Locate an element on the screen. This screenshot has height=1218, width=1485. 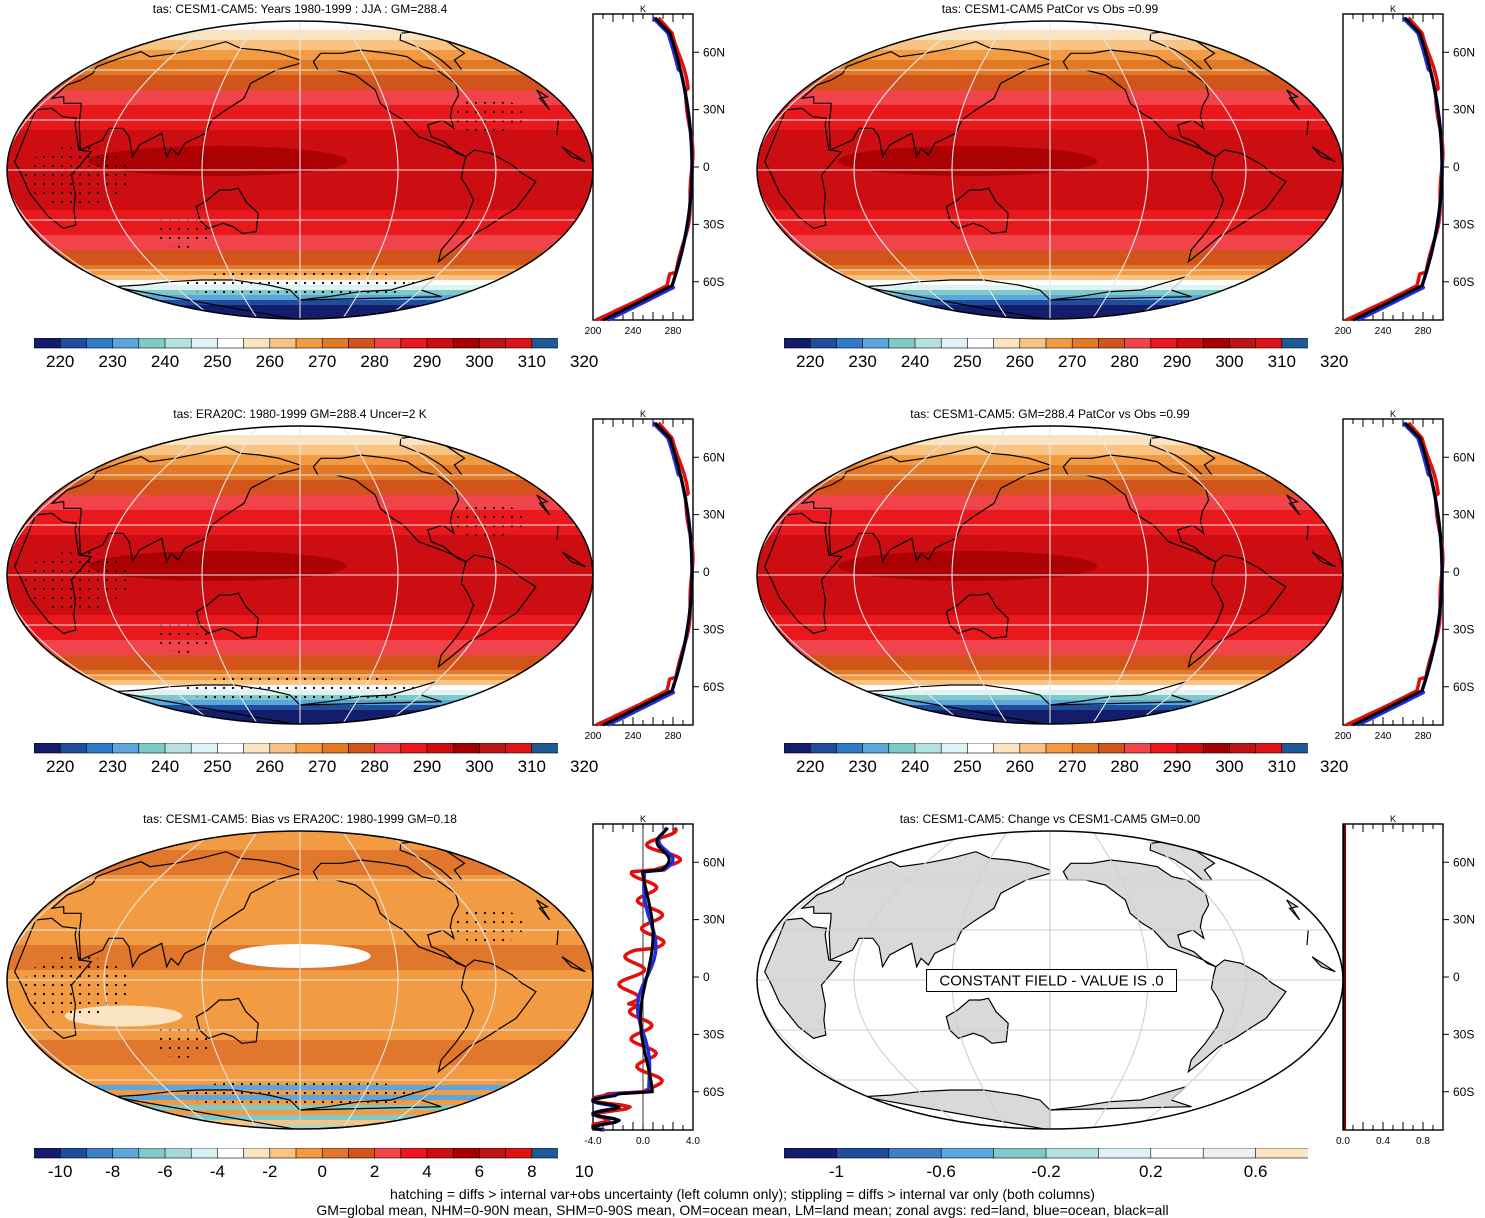
colorbar-tick-label: -4 is located at coordinates (217, 1171).